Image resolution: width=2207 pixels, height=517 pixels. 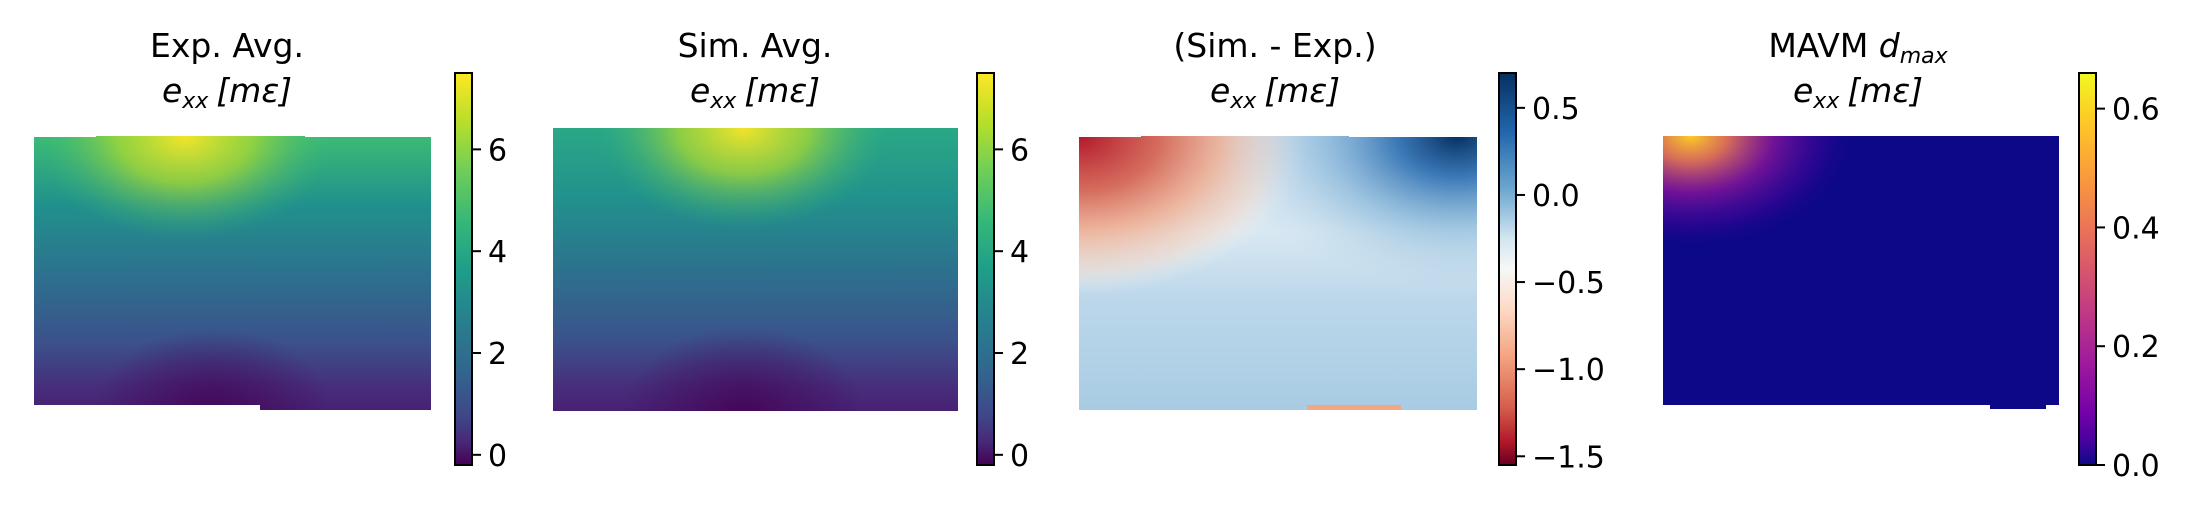 I want to click on colorbar-tick-label: 0.6, so click(x=2136, y=110).